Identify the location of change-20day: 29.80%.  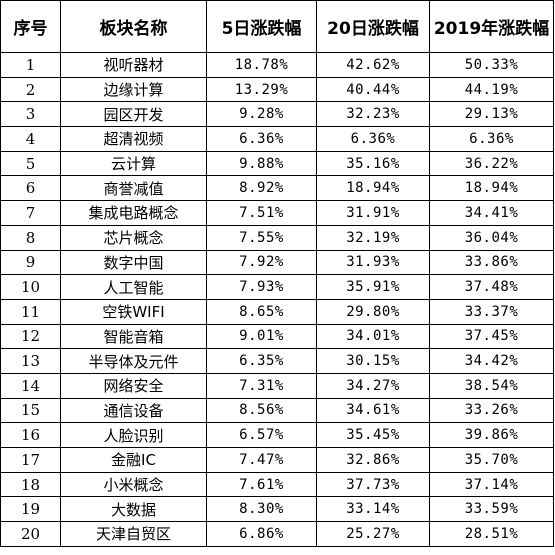
(373, 311).